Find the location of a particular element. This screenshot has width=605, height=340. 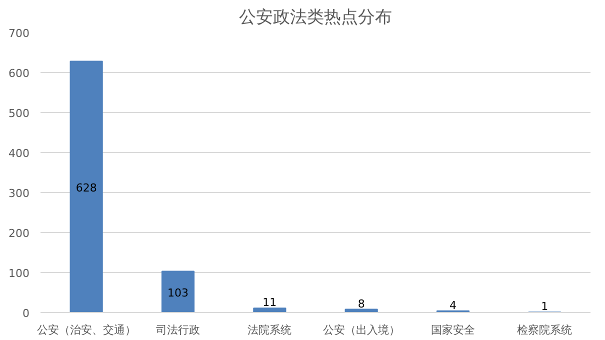

data-label: 11 is located at coordinates (269, 303).